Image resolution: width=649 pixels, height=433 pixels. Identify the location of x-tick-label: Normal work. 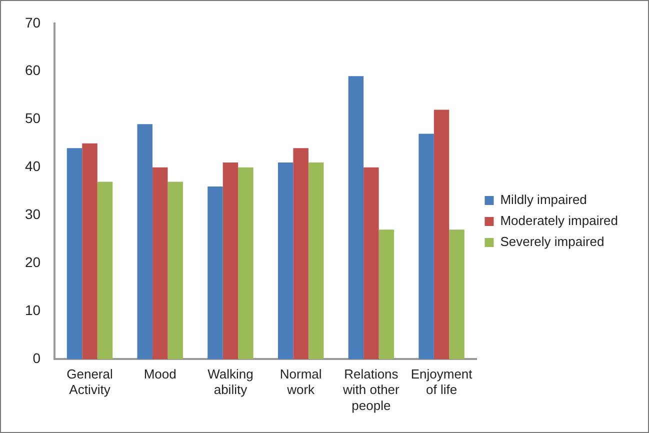
(301, 382).